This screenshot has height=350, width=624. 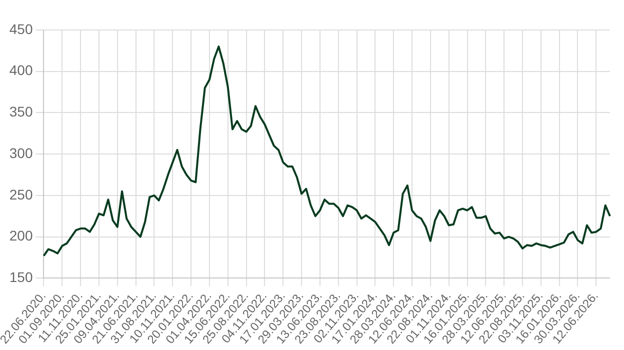 What do you see at coordinates (21, 152) in the screenshot?
I see `y-tick-label: 300` at bounding box center [21, 152].